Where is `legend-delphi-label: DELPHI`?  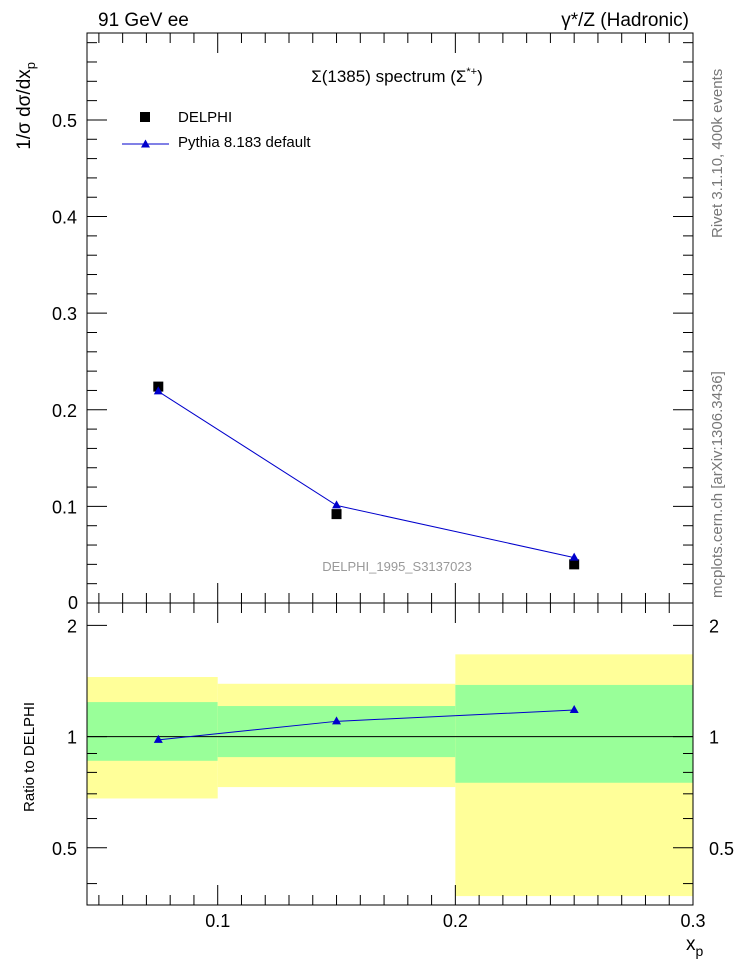 legend-delphi-label: DELPHI is located at coordinates (205, 117).